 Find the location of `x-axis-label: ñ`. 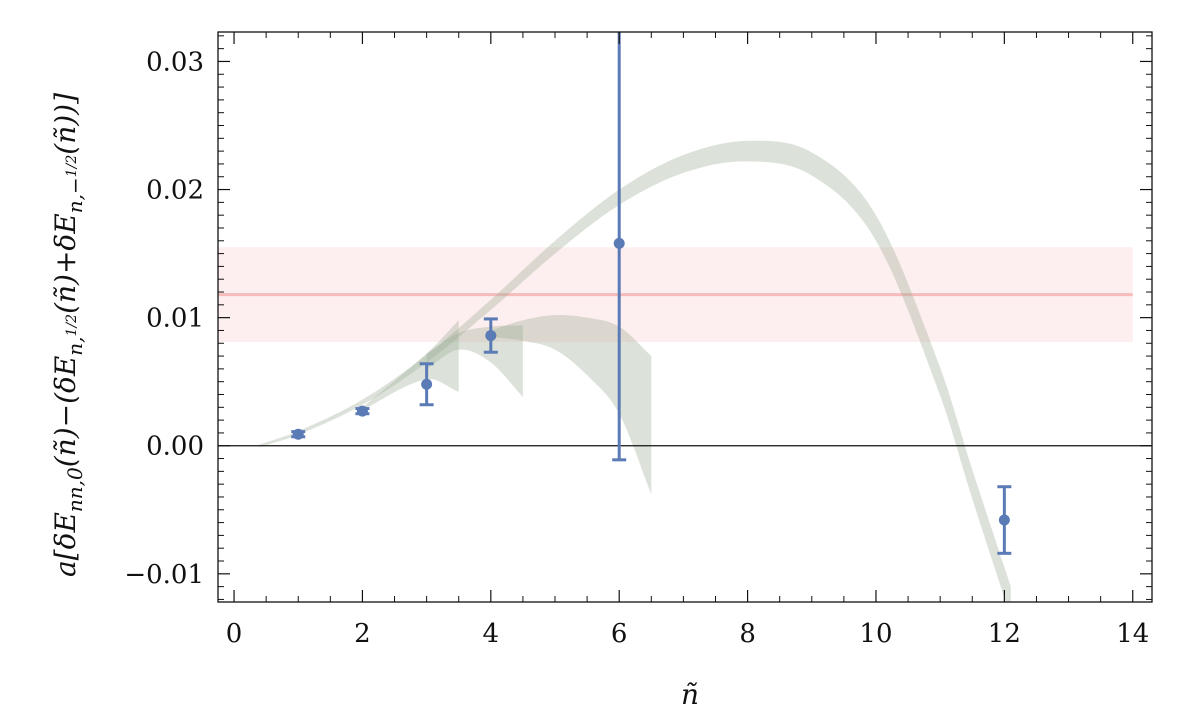

x-axis-label: ñ is located at coordinates (690, 694).